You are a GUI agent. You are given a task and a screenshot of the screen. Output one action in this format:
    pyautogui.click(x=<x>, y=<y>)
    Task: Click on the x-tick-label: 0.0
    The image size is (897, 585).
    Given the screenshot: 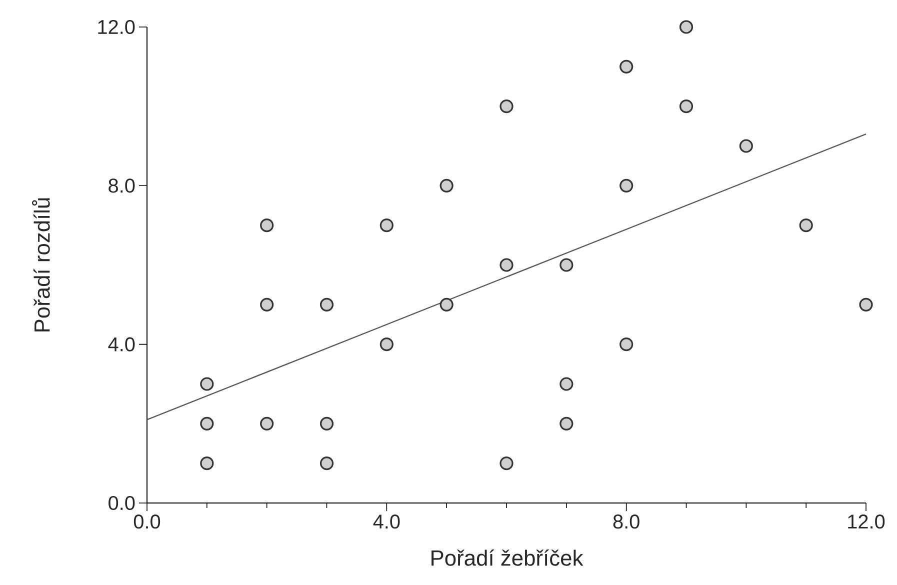 What is the action you would take?
    pyautogui.click(x=147, y=521)
    